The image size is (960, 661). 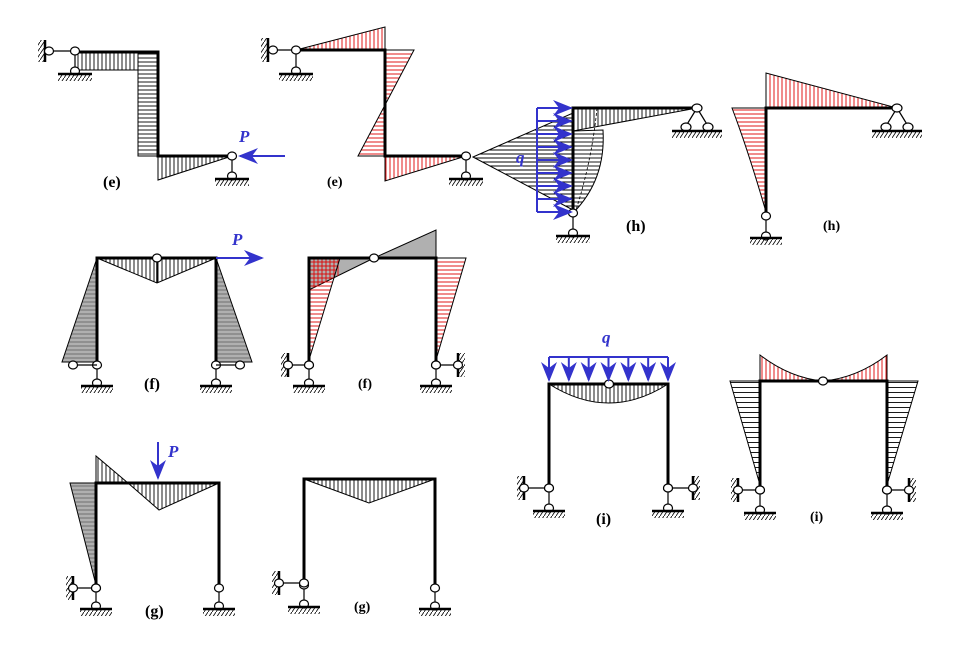 What do you see at coordinates (362, 607) in the screenshot?
I see `panel-label-g-right: (g)` at bounding box center [362, 607].